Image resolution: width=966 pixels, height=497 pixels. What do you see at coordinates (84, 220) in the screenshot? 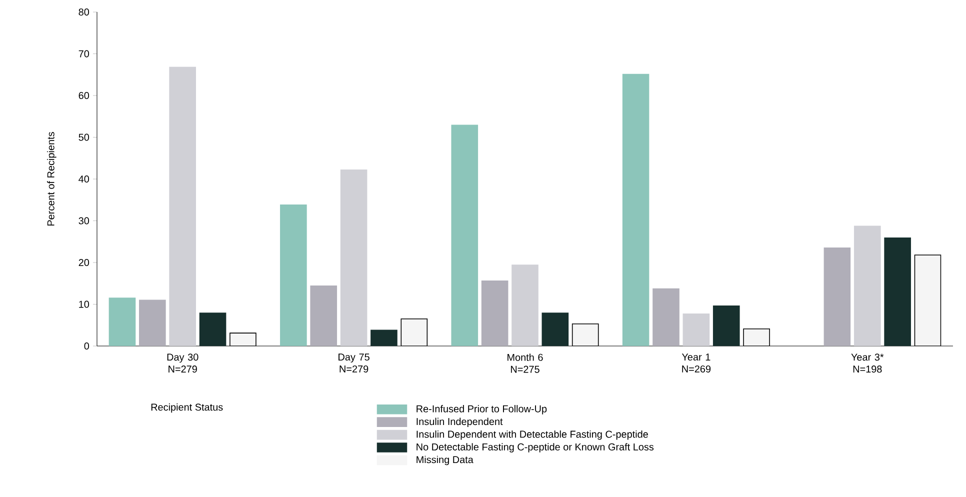
I see `y-tick-label: 30` at bounding box center [84, 220].